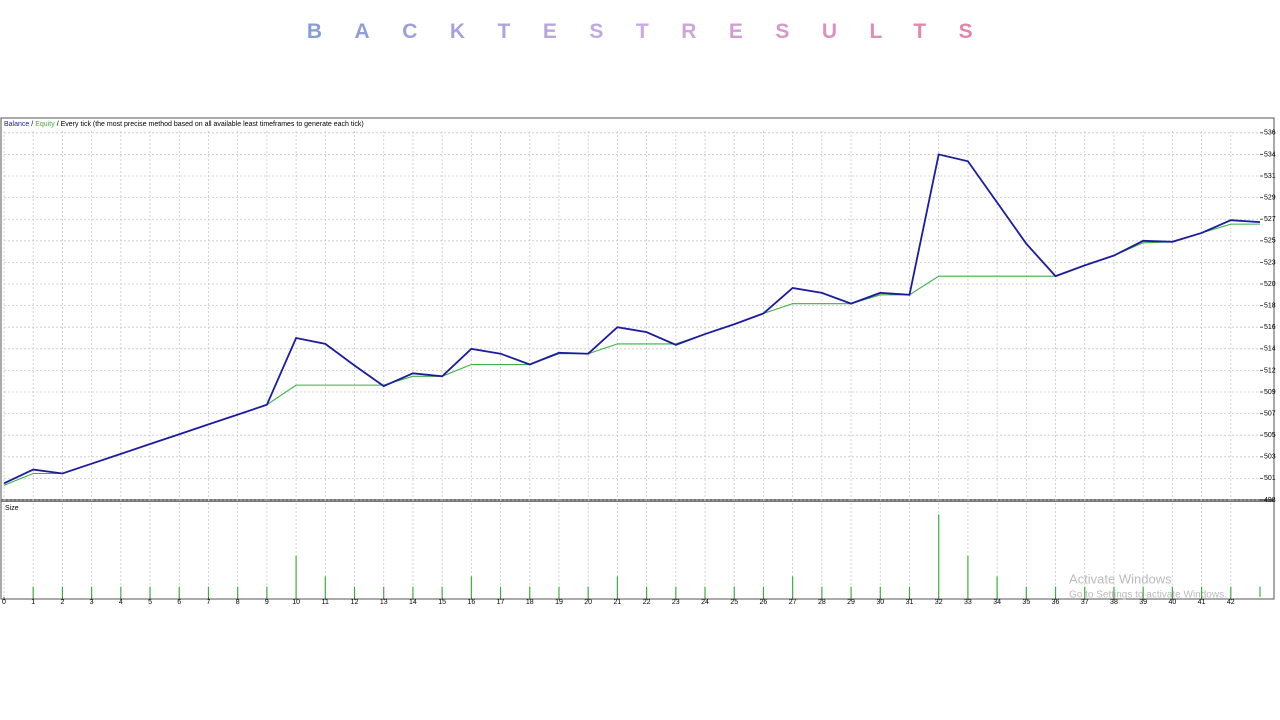 The image size is (1280, 720). I want to click on x-tick-label: 1, so click(33, 602).